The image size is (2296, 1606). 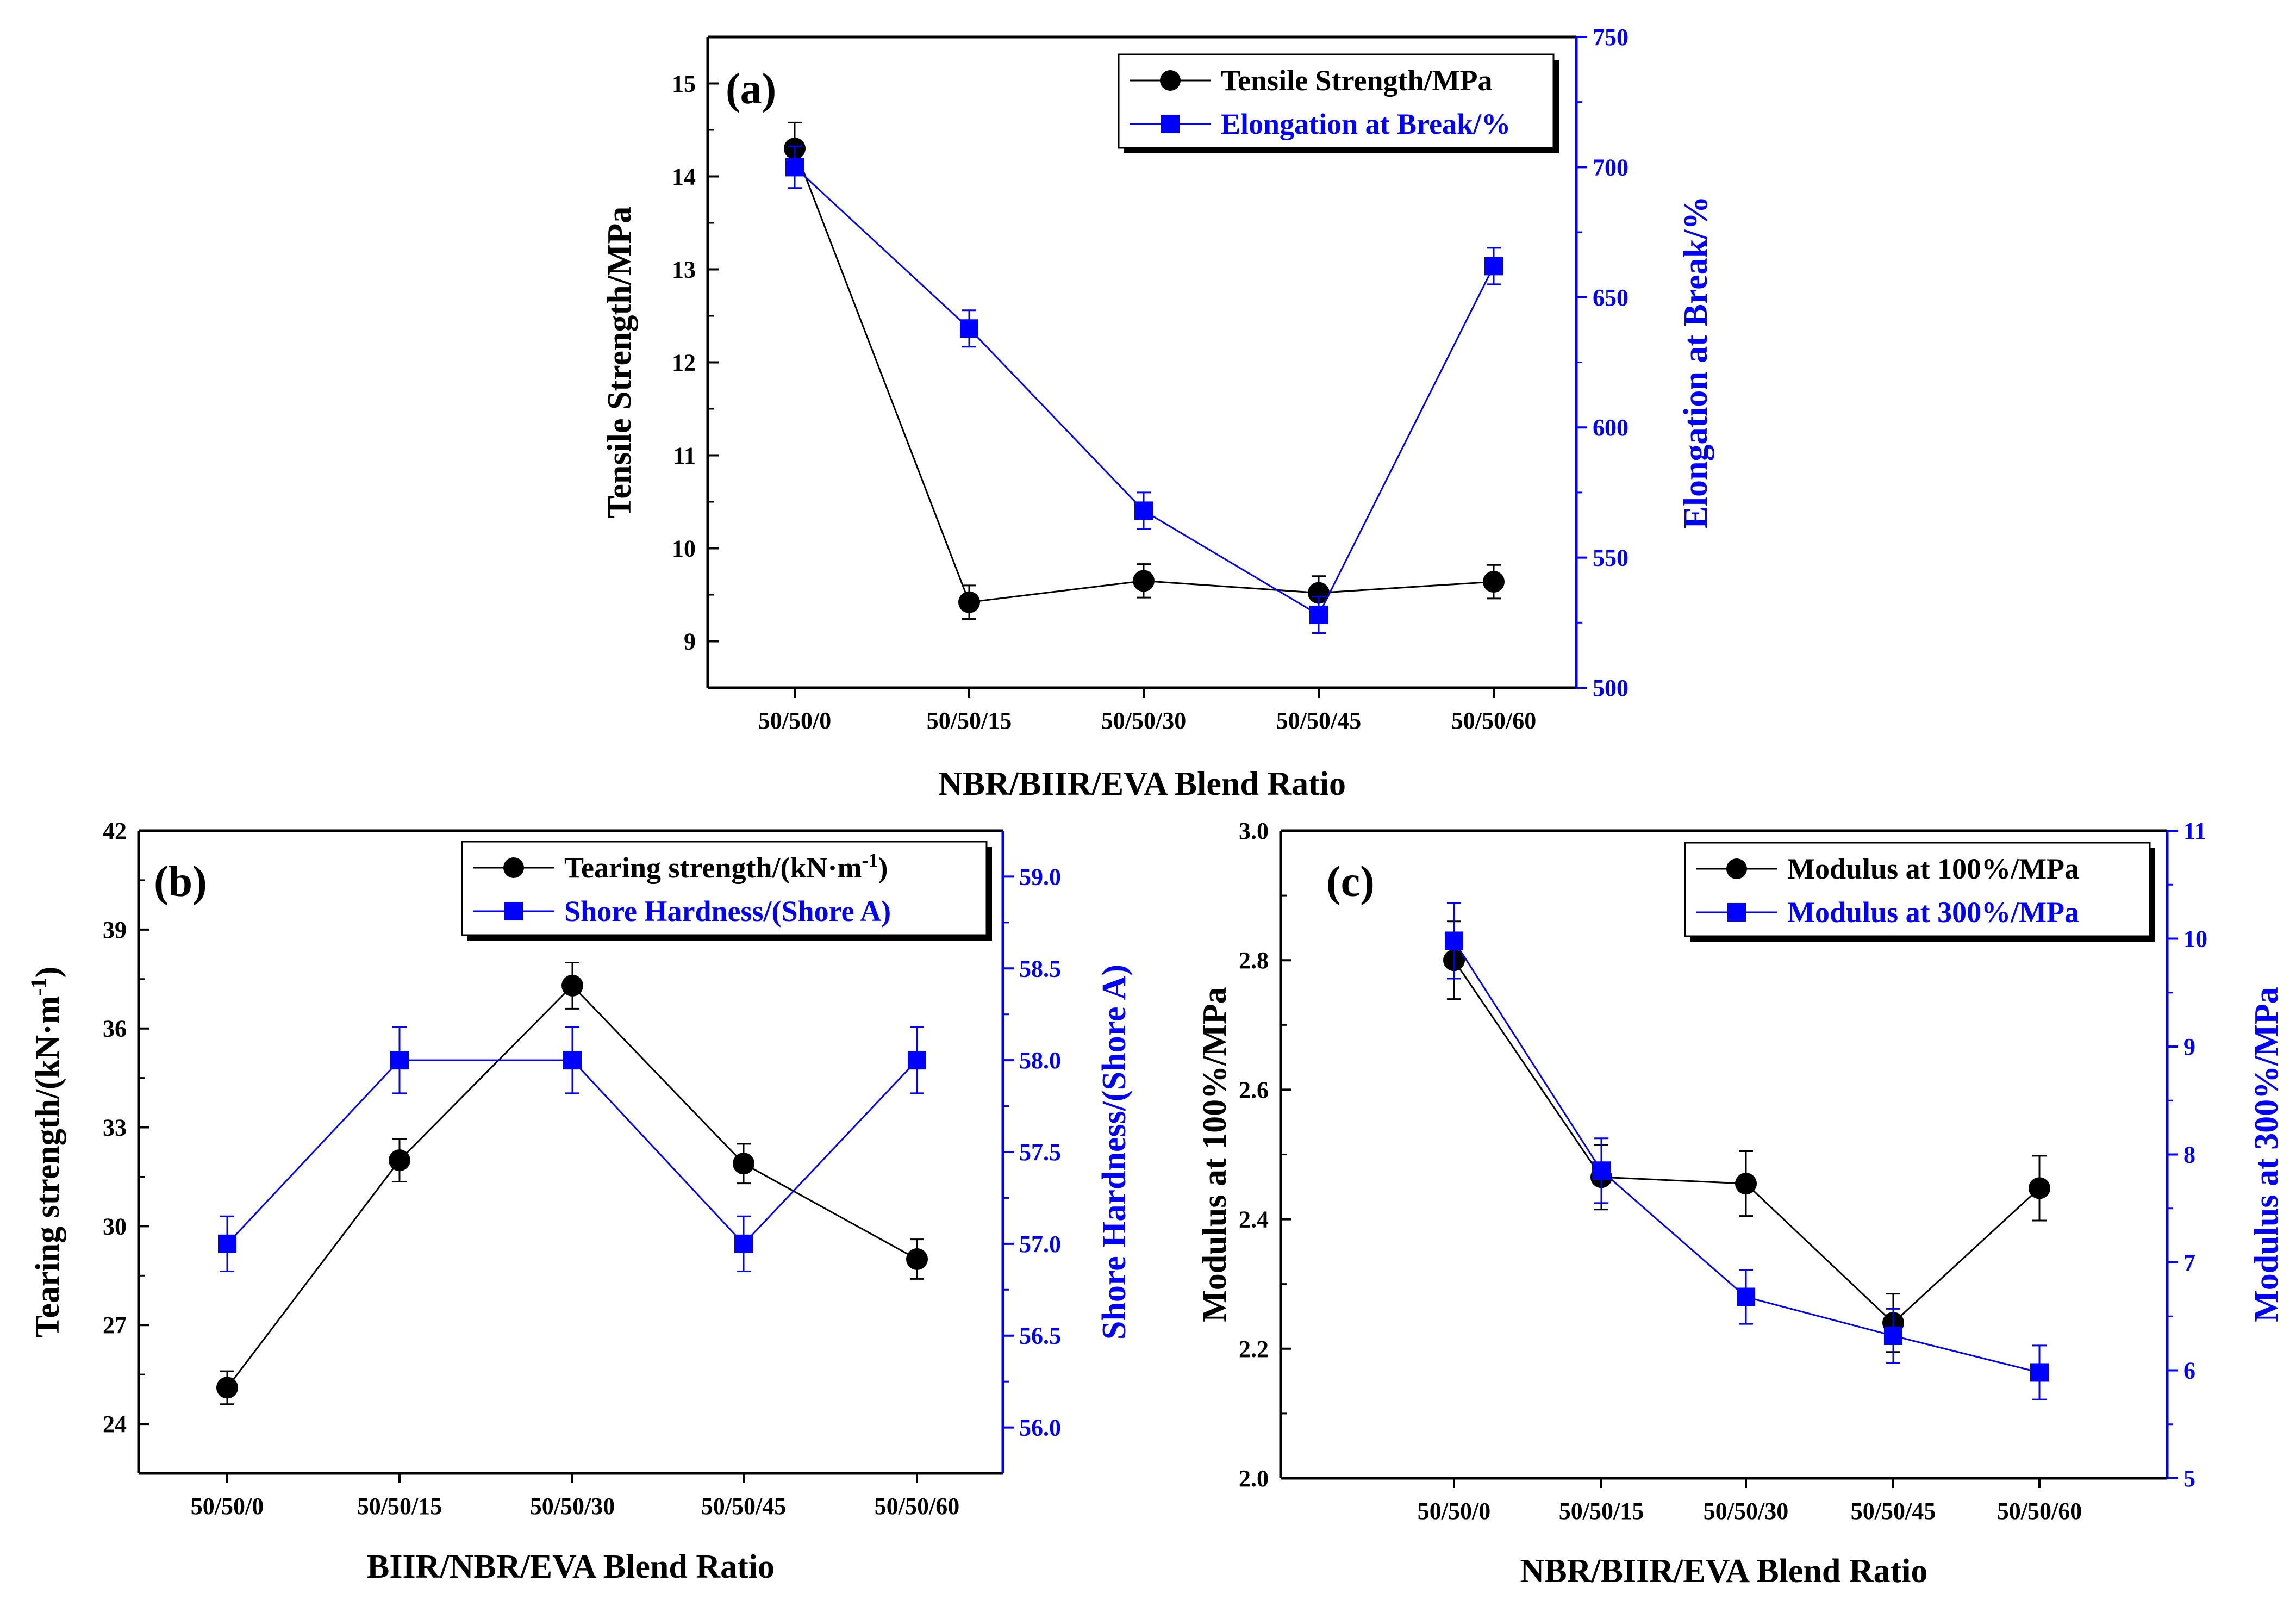 What do you see at coordinates (2189, 1478) in the screenshot?
I see `right-tick-label: 5` at bounding box center [2189, 1478].